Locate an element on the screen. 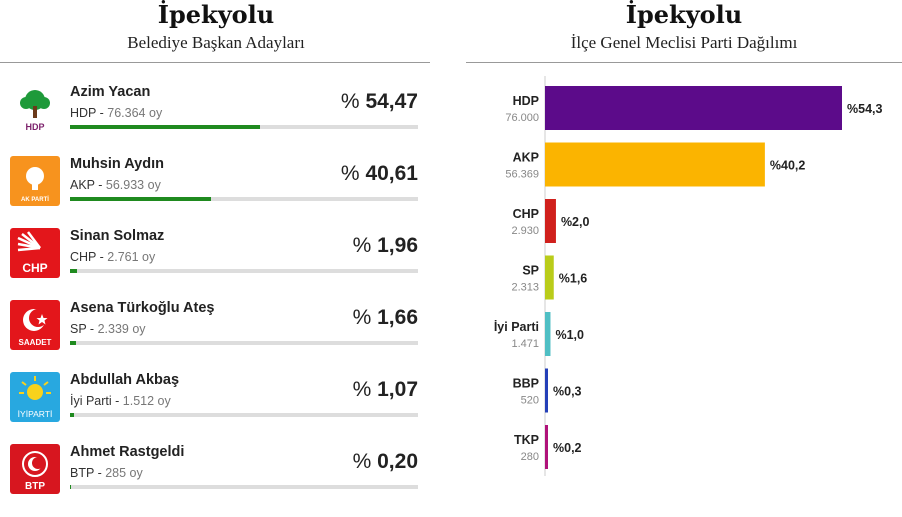 This screenshot has height=517, width=902. candidate-name: Azim Yacan is located at coordinates (110, 92).